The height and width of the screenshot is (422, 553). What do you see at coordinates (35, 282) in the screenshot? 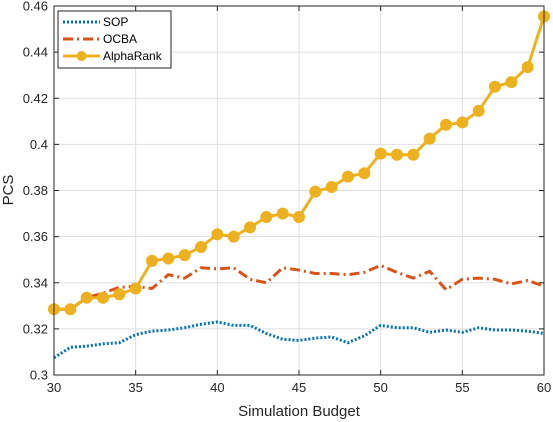
I see `y-tick-label: 0.34` at bounding box center [35, 282].